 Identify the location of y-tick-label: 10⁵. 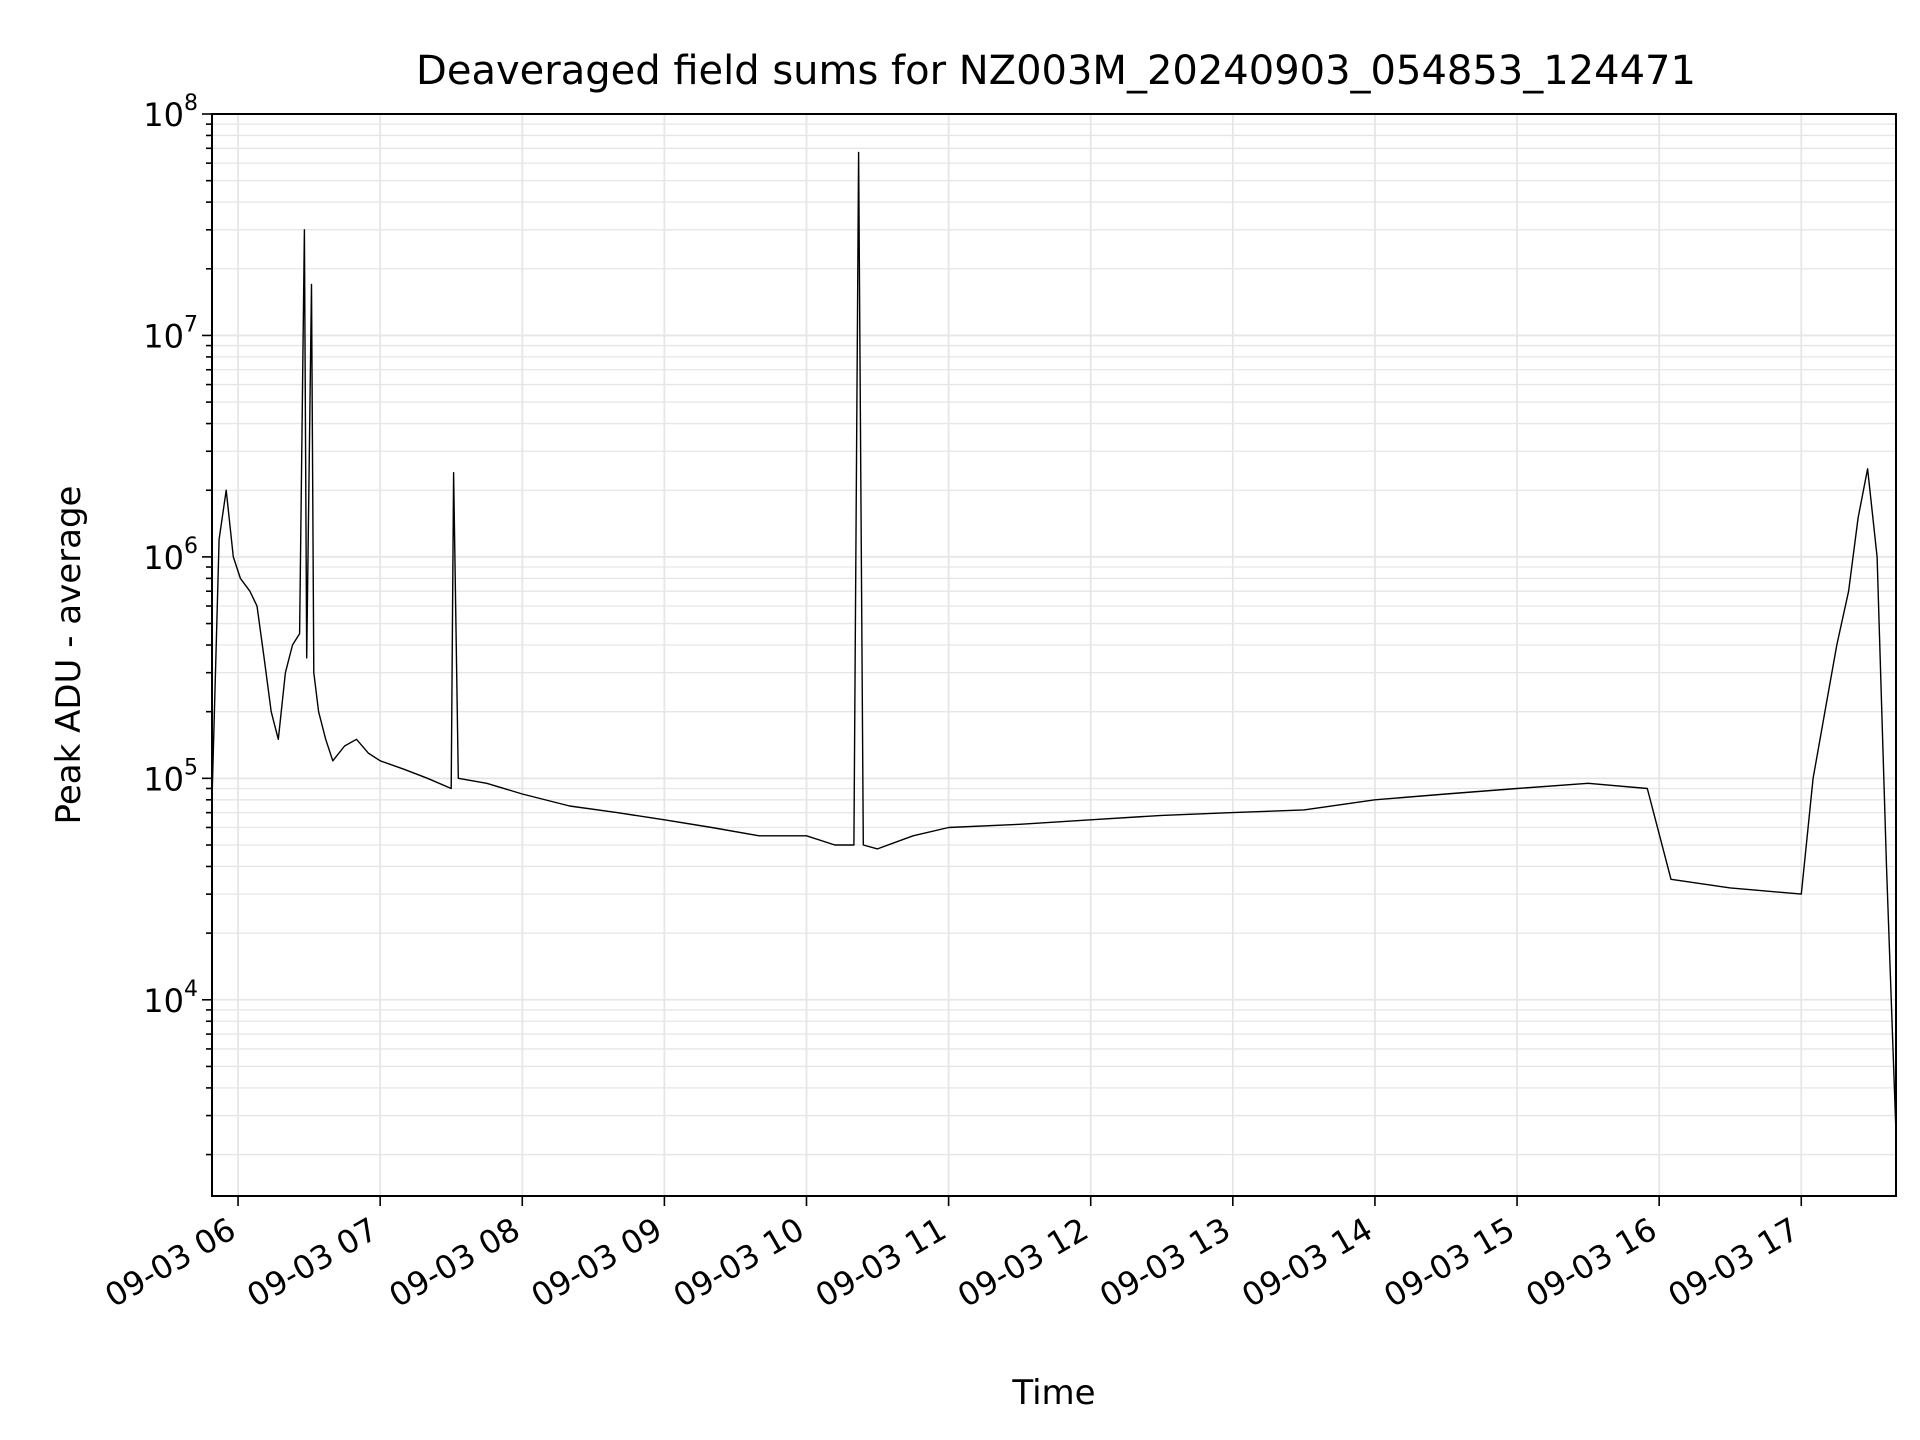
(170, 776).